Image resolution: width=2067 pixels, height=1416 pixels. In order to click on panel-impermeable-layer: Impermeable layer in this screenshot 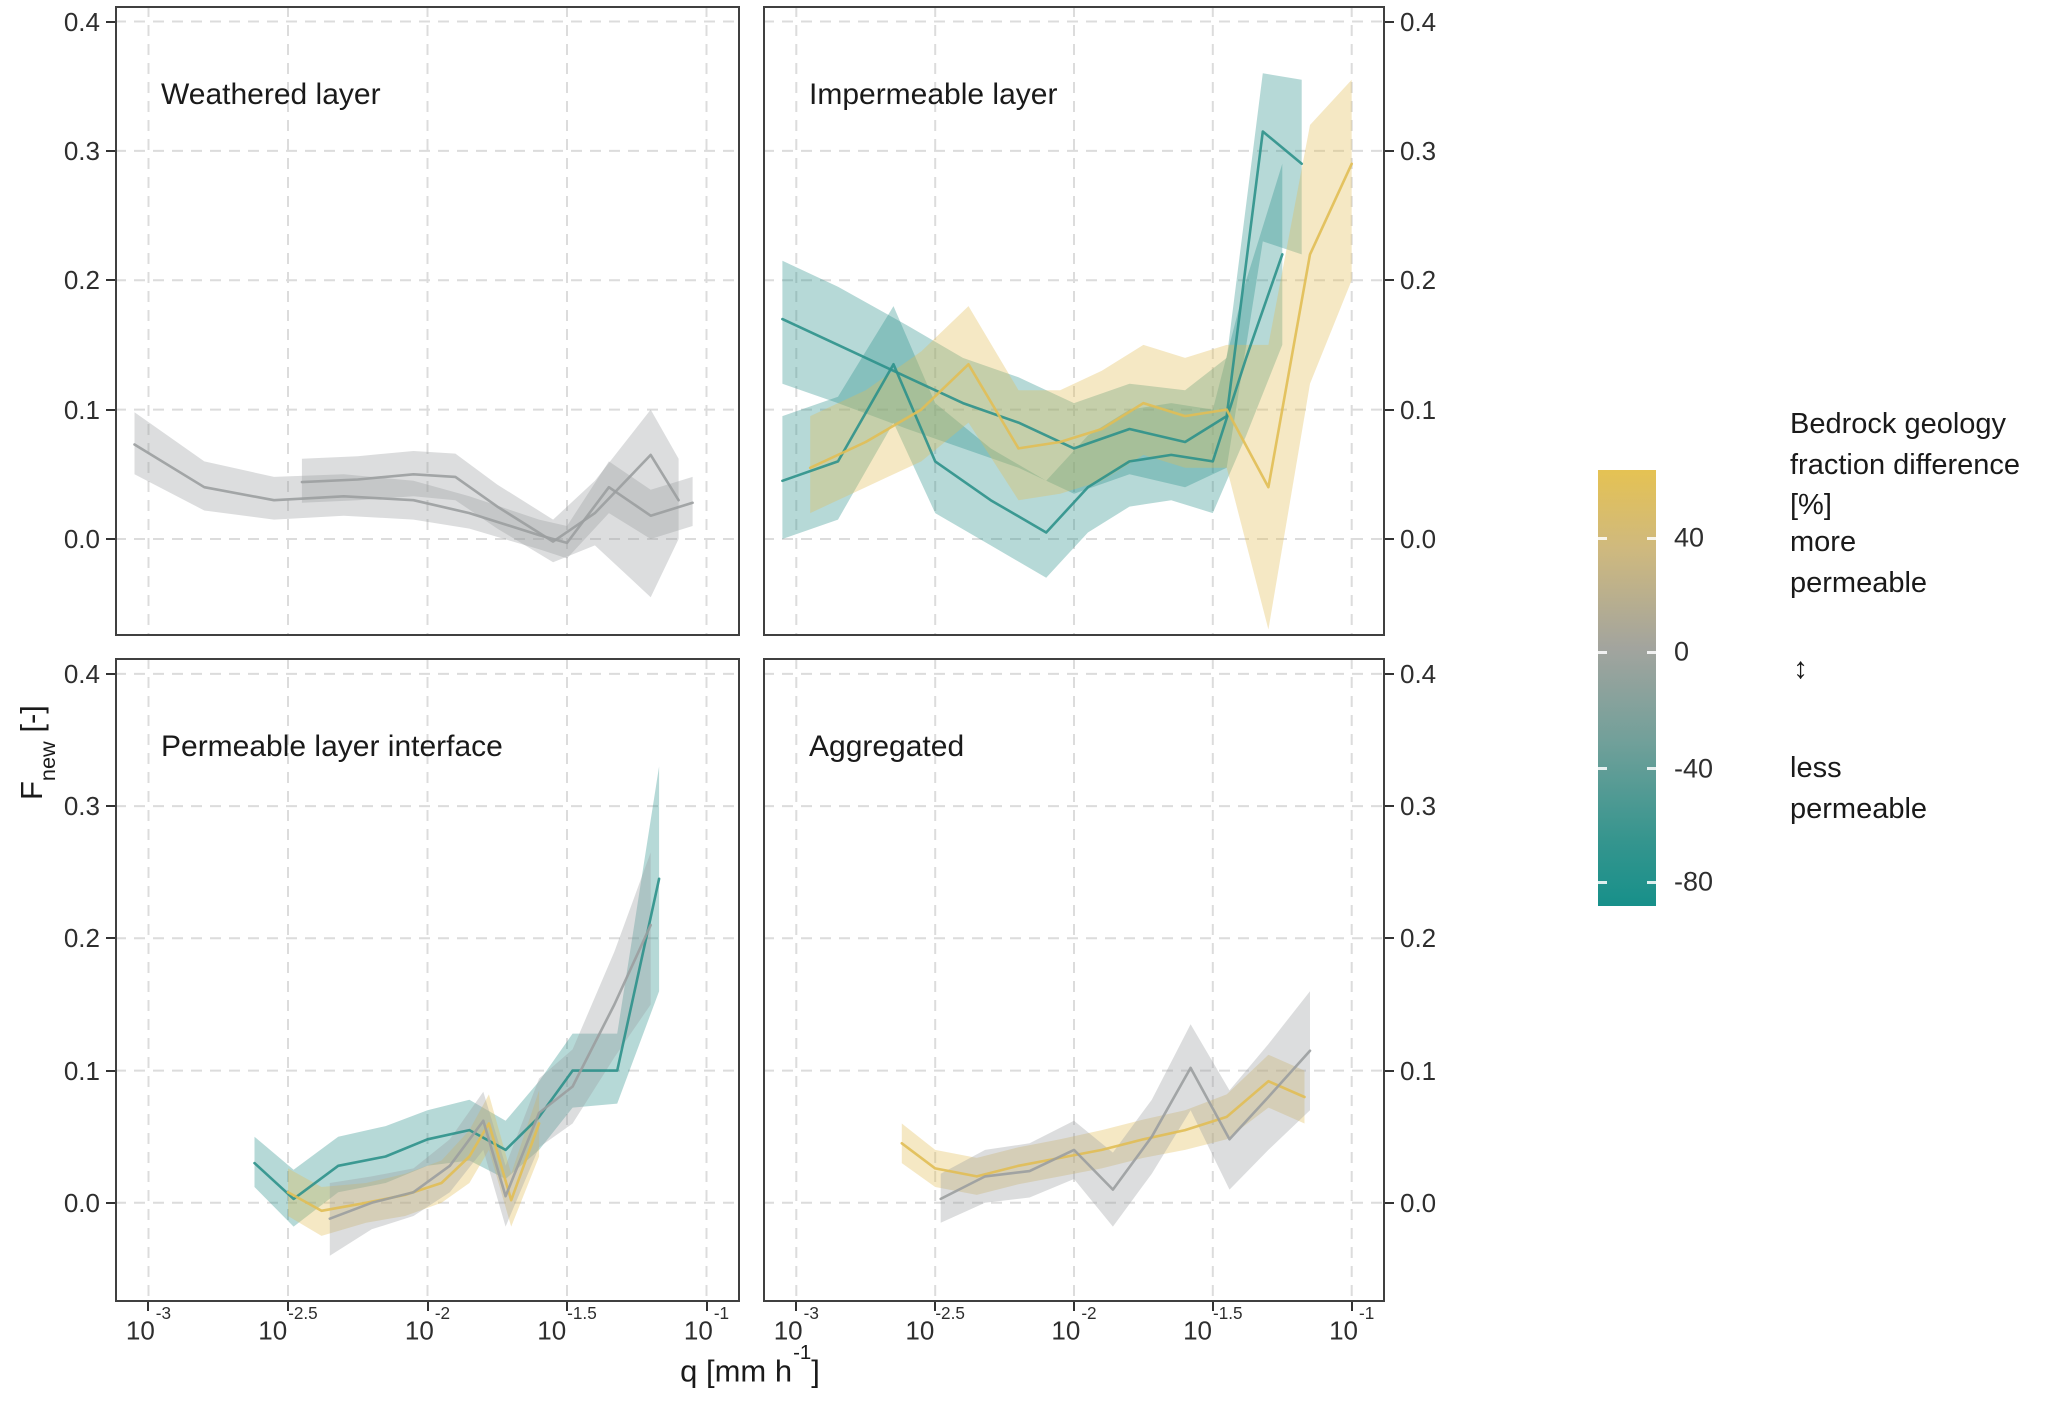, I will do `click(1074, 321)`.